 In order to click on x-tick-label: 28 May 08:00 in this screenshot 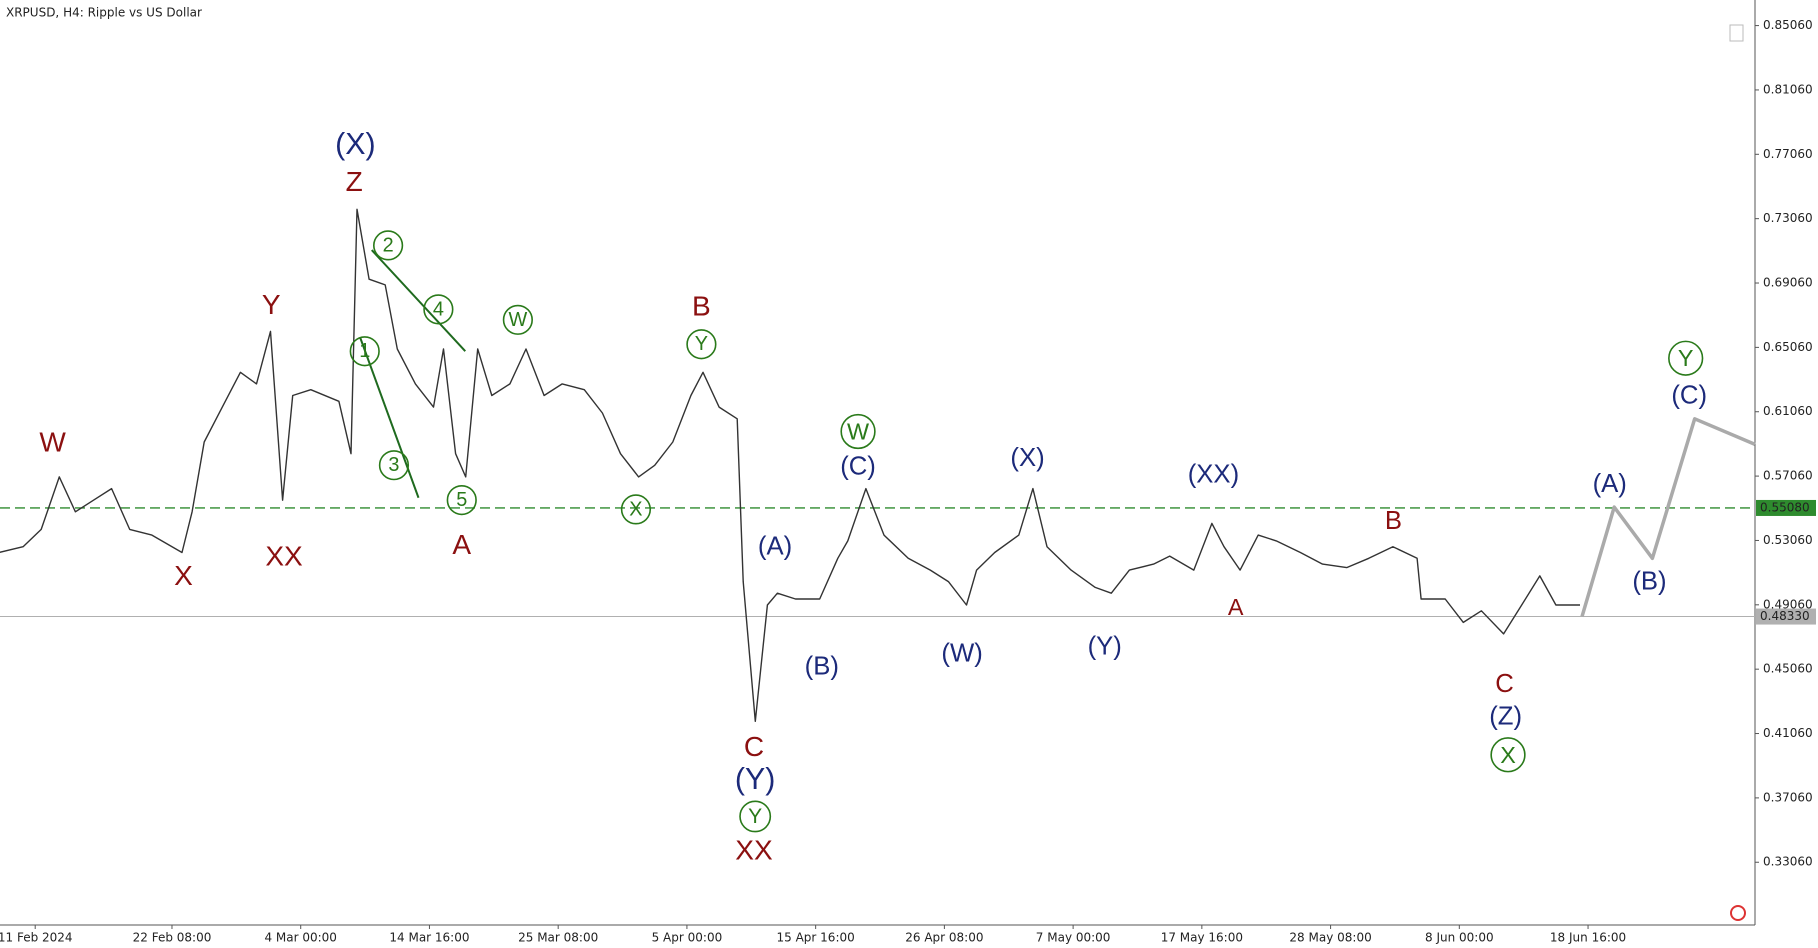, I will do `click(1330, 938)`.